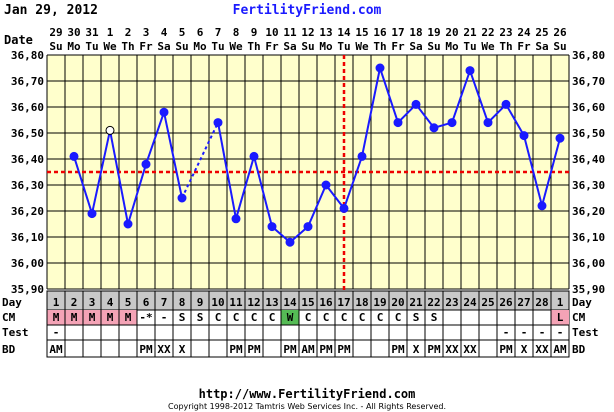  What do you see at coordinates (27, 237) in the screenshot?
I see `y-tick-label-left: 36,10` at bounding box center [27, 237].